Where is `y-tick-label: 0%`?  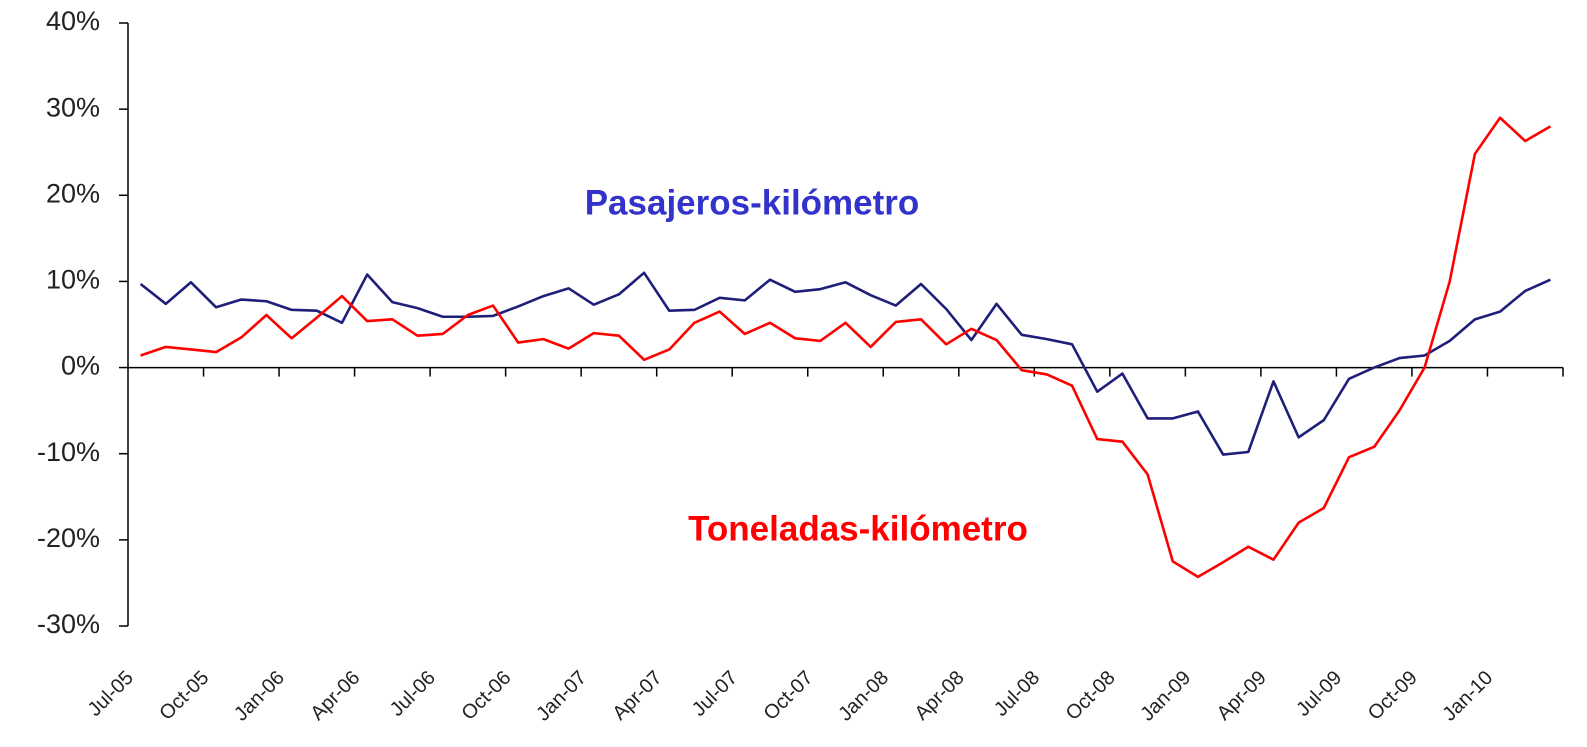
y-tick-label: 0% is located at coordinates (80, 366).